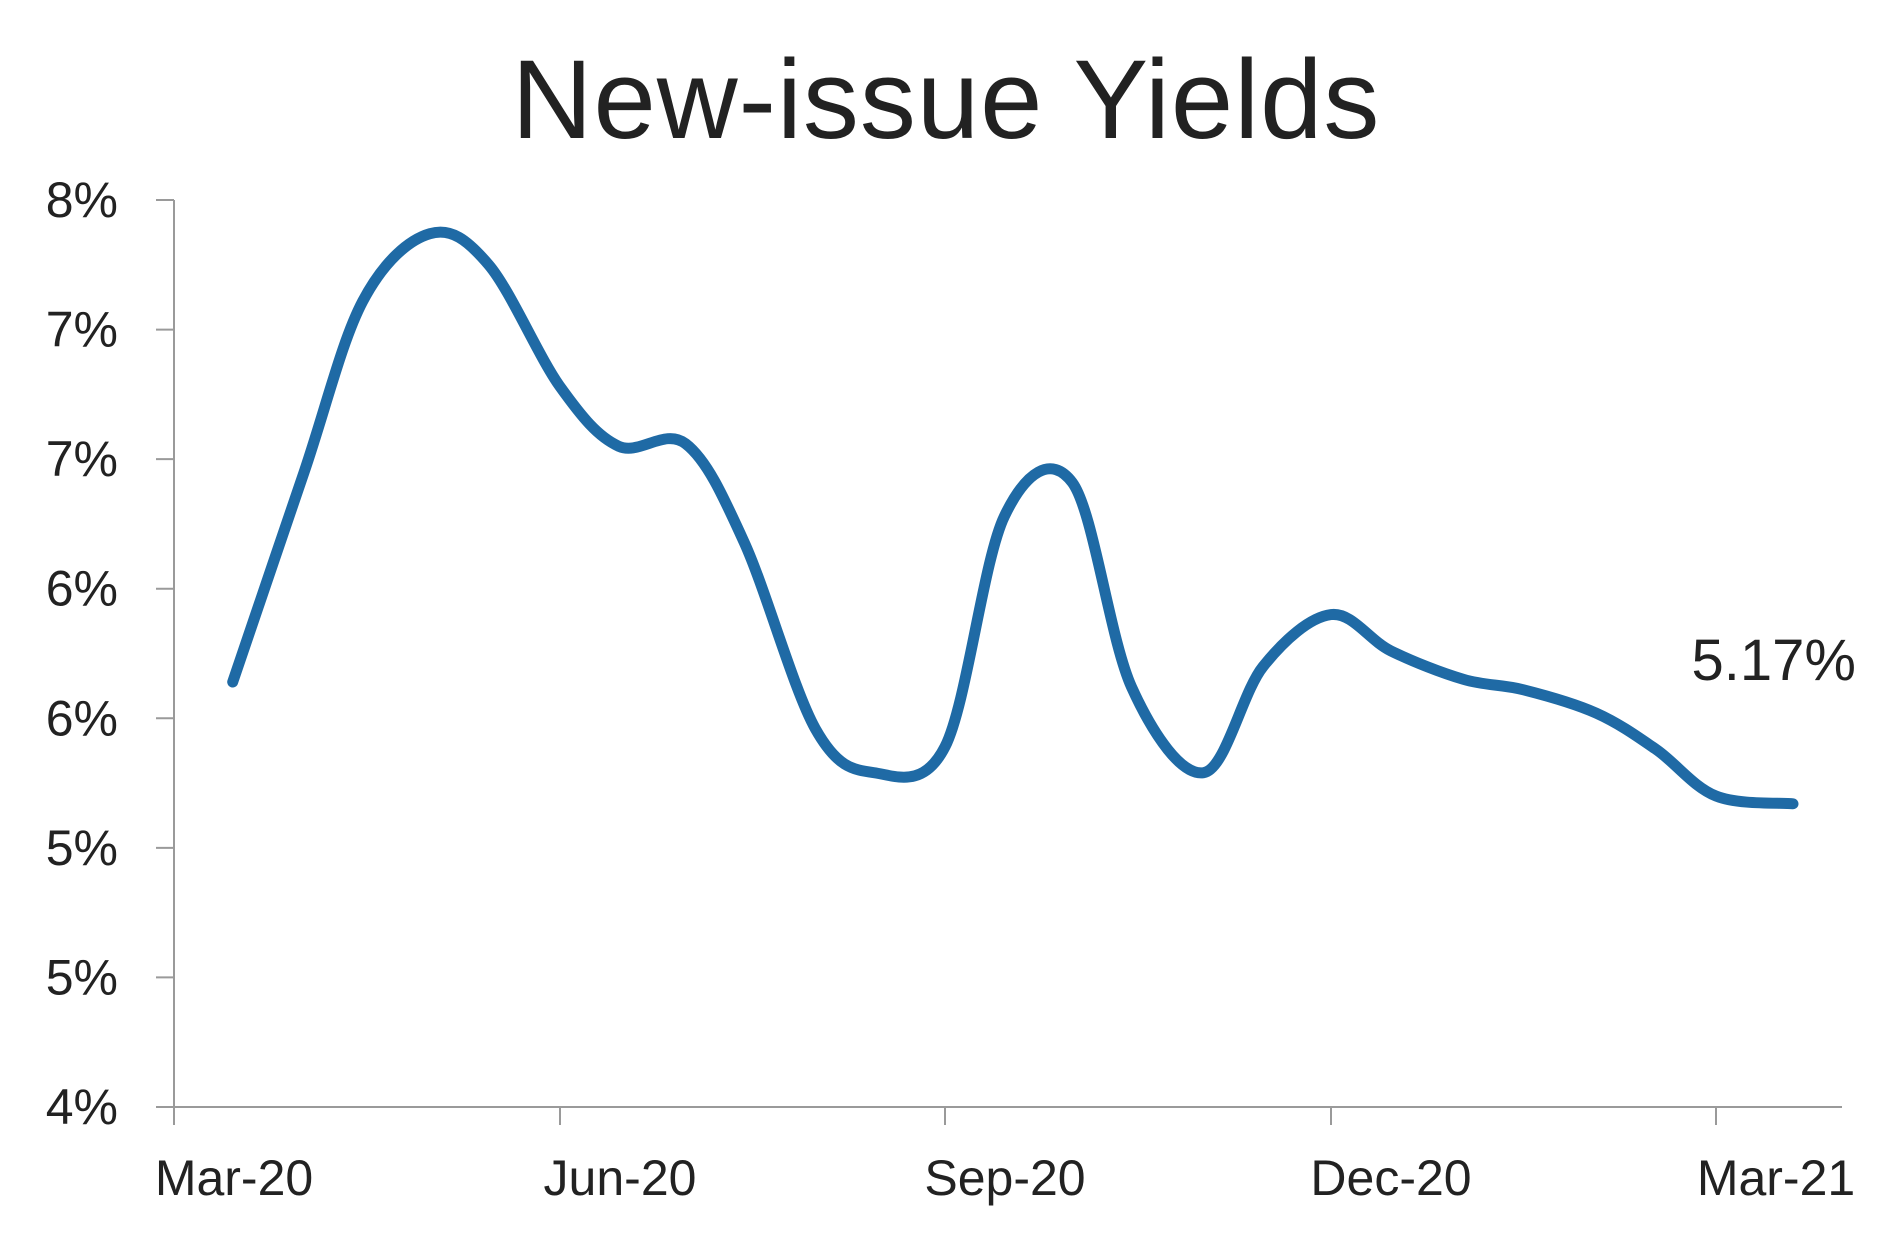  What do you see at coordinates (946, 99) in the screenshot?
I see `chart-title: New-issue Yields` at bounding box center [946, 99].